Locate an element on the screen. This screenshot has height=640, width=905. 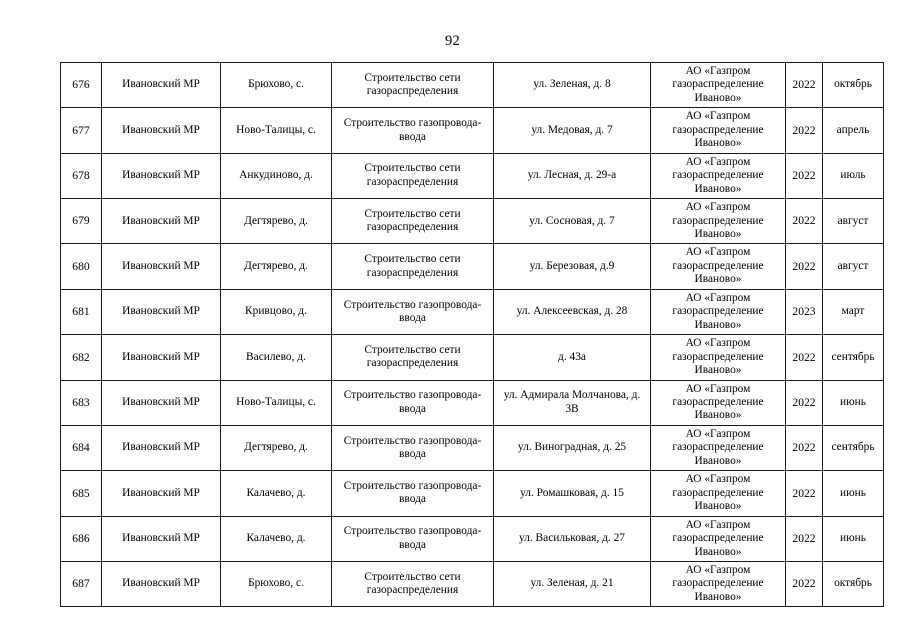
cell-address: ул. Васильковая, д. 27 is located at coordinates (572, 538).